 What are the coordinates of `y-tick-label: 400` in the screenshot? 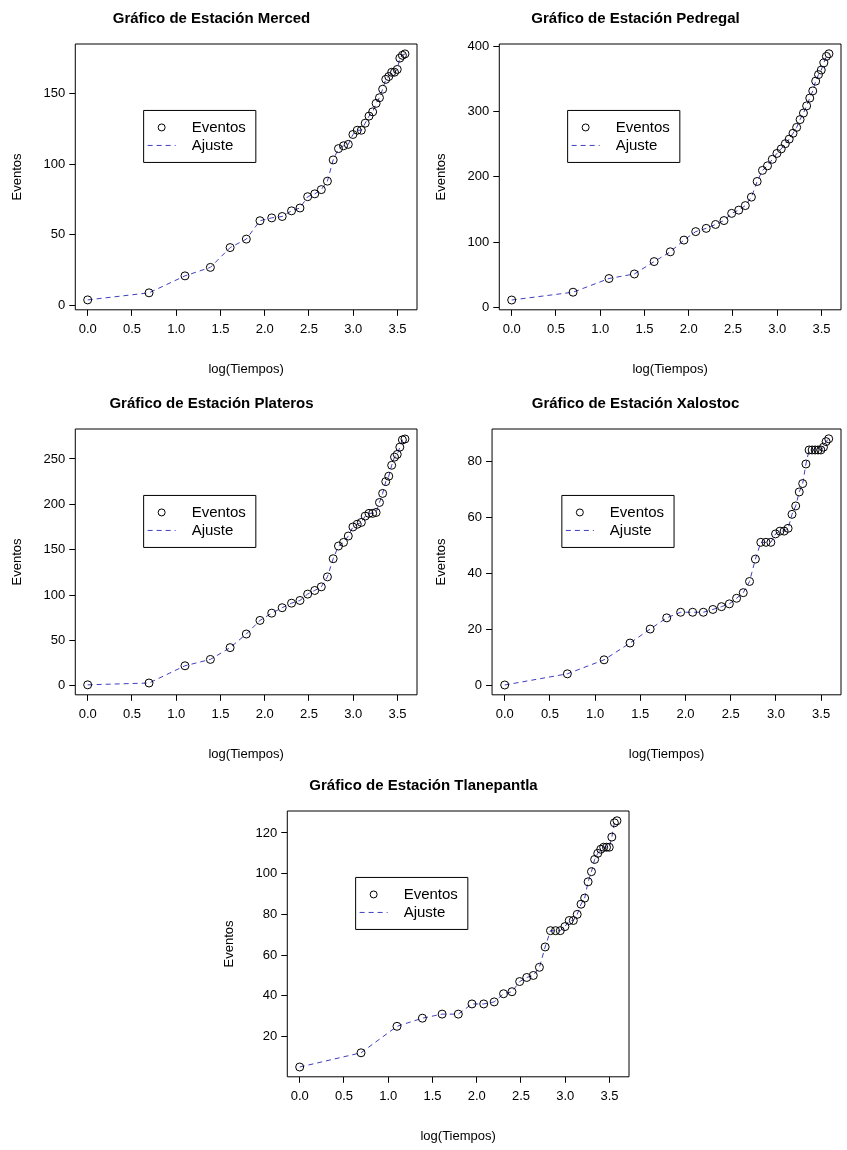 It's located at (478, 46).